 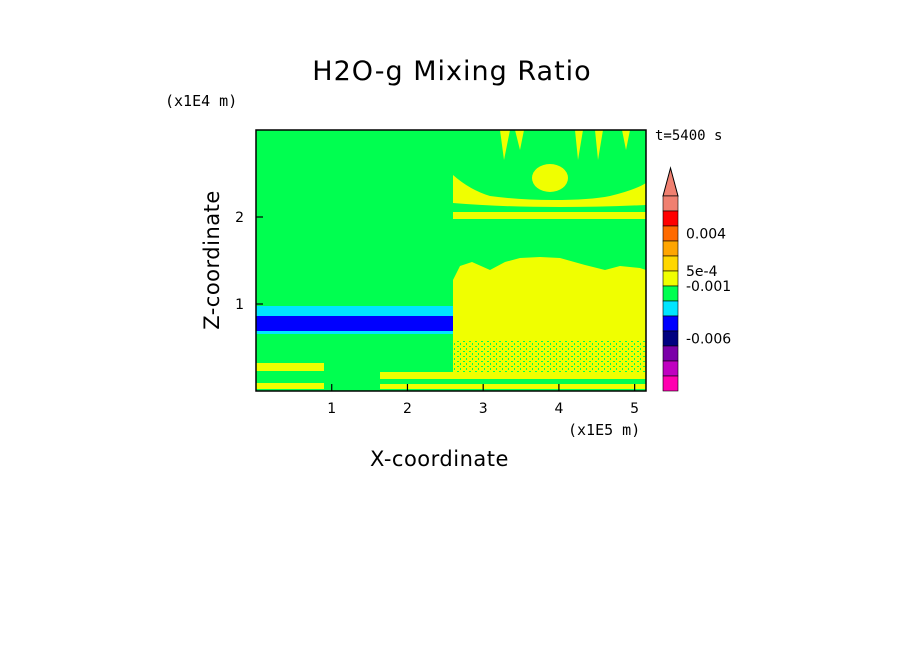 I want to click on y-axis-unit: (x1E4 m), so click(x=201, y=101).